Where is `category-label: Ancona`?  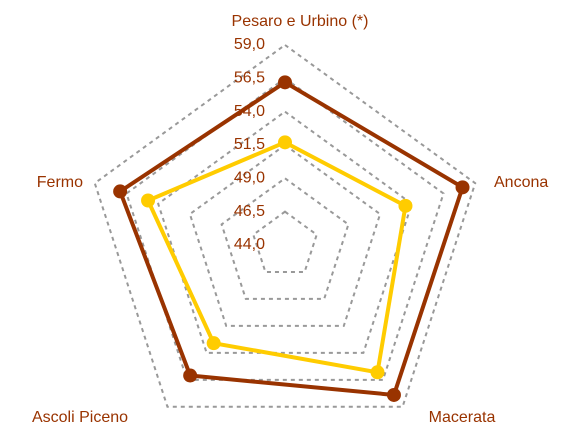 category-label: Ancona is located at coordinates (521, 182).